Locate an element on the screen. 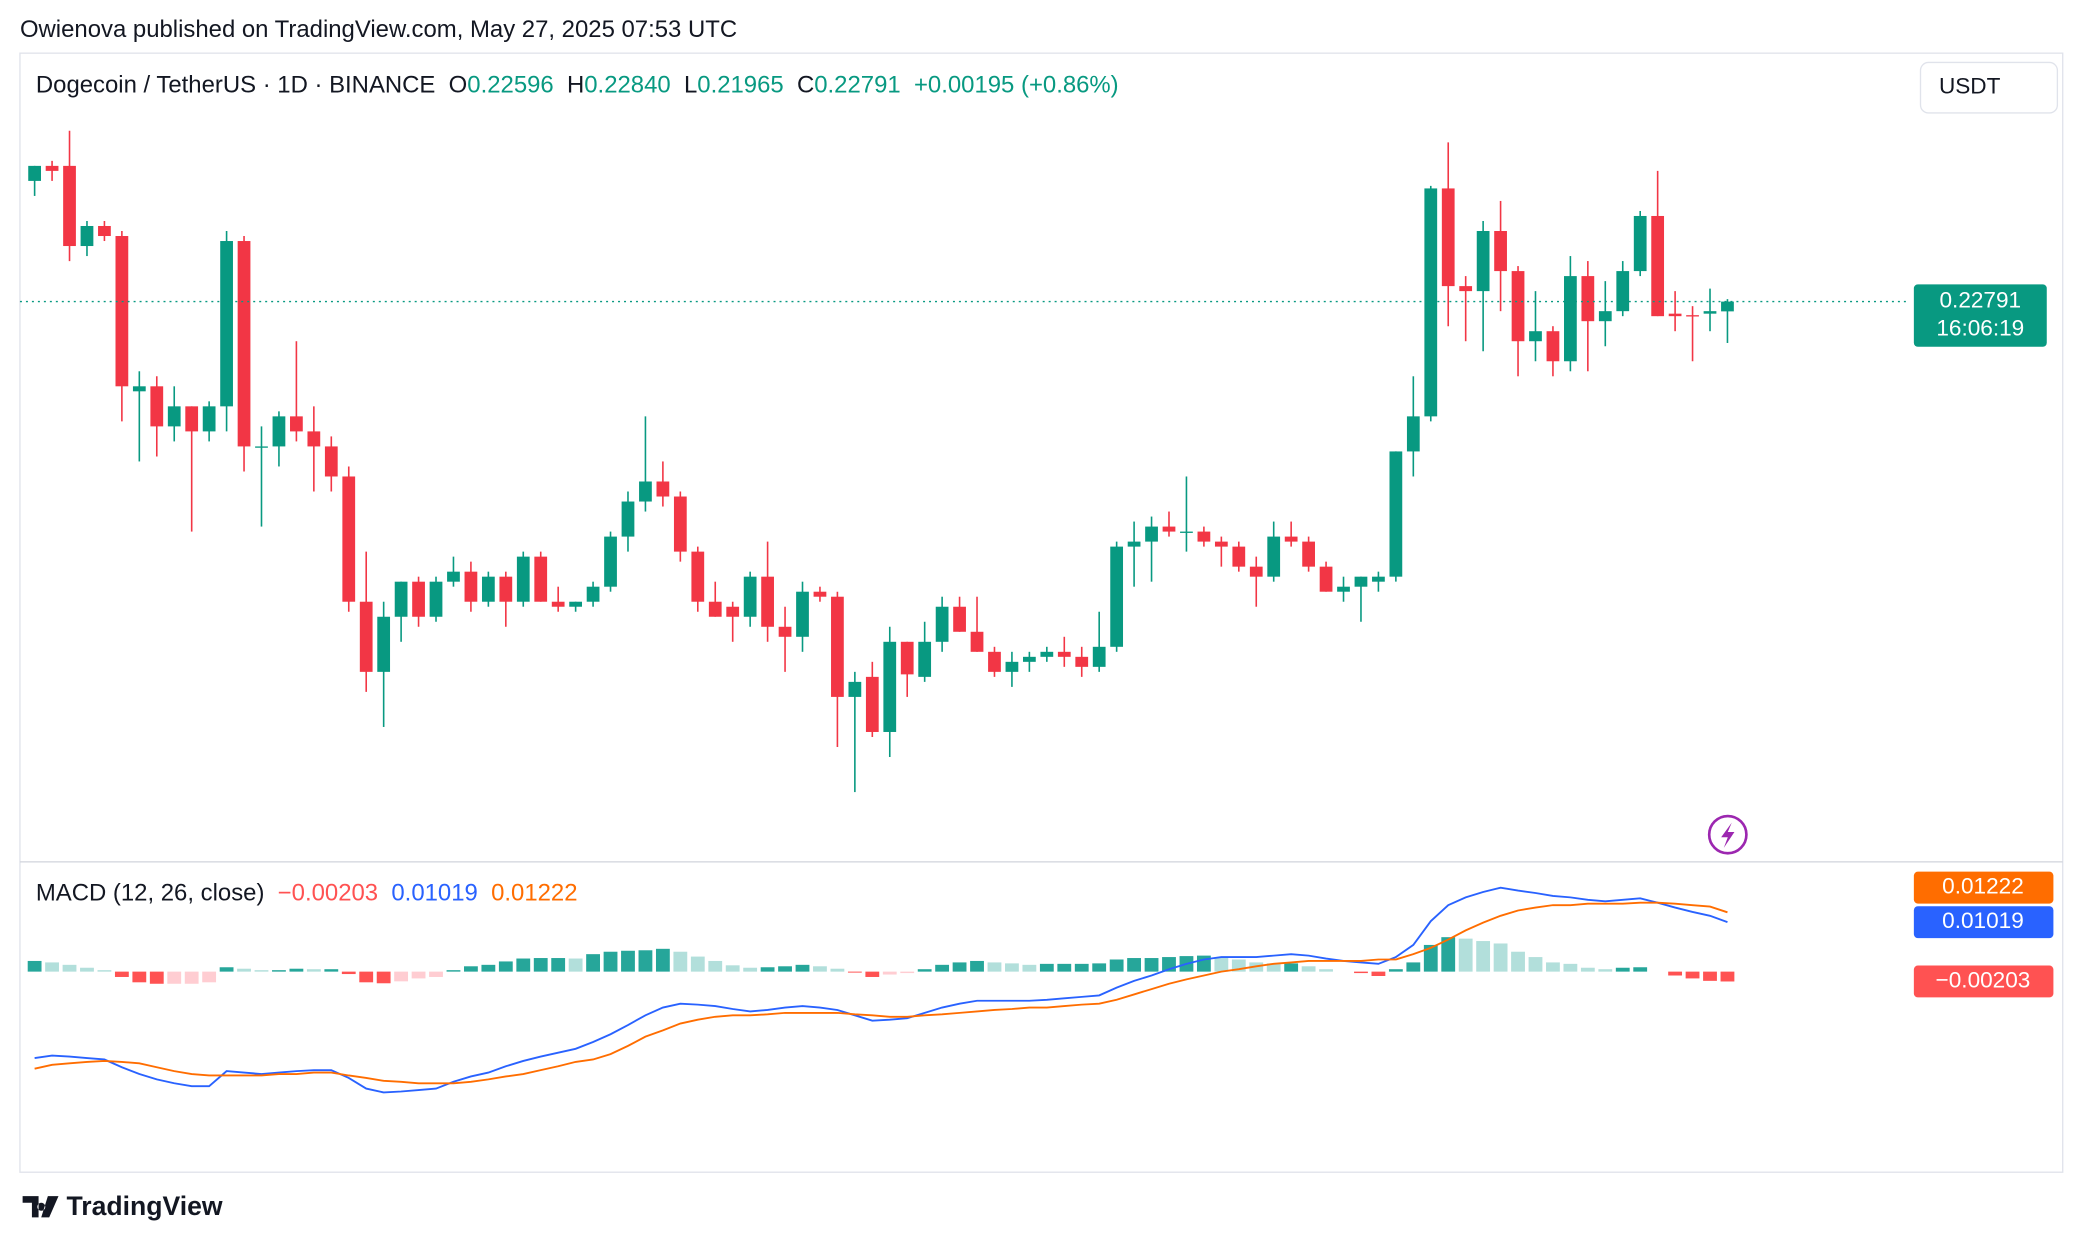  countdown: 16:06:19 is located at coordinates (1980, 327).